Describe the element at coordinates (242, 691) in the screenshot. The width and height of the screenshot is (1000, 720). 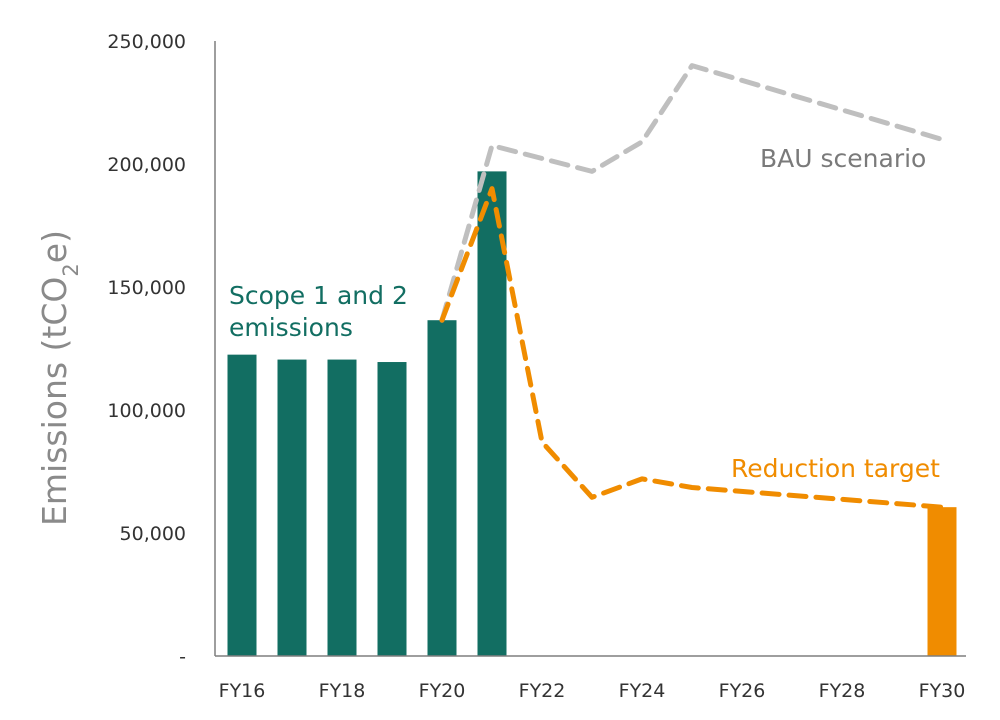
I see `x-tick-label-fy16: FY16` at that location.